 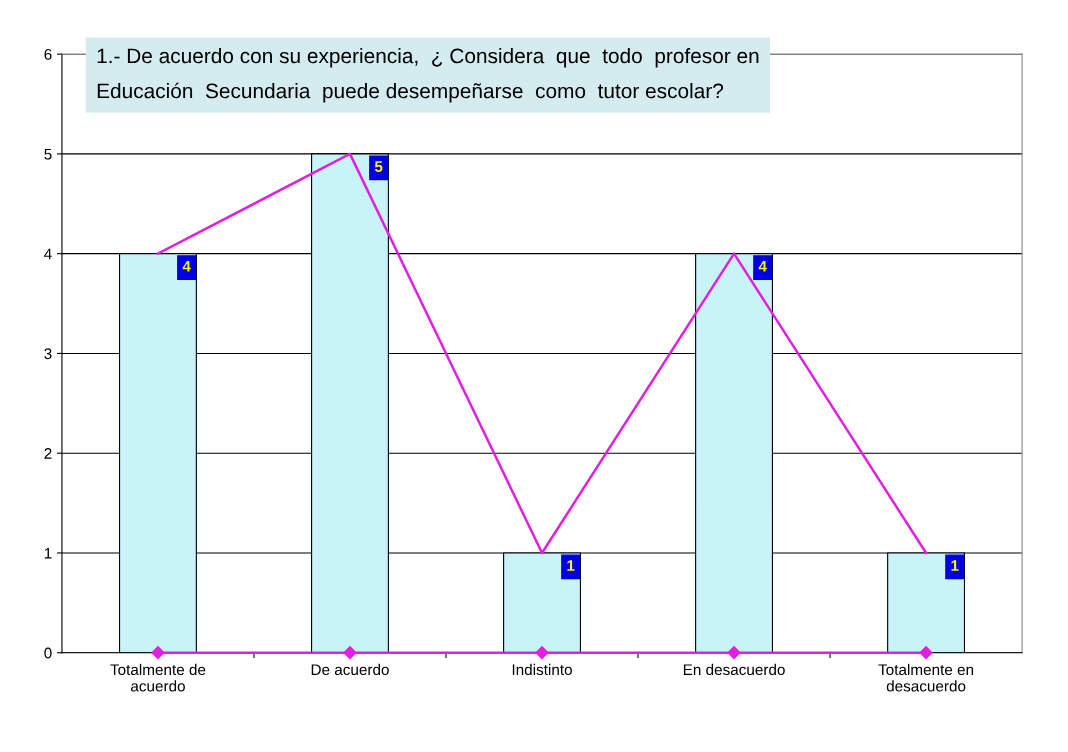 I want to click on y-tick-label: 5, so click(x=48, y=154).